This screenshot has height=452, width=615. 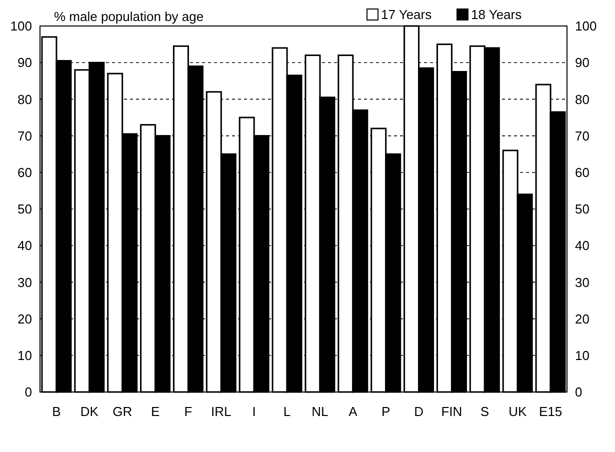 I want to click on y-tick-label: 70, so click(x=25, y=136).